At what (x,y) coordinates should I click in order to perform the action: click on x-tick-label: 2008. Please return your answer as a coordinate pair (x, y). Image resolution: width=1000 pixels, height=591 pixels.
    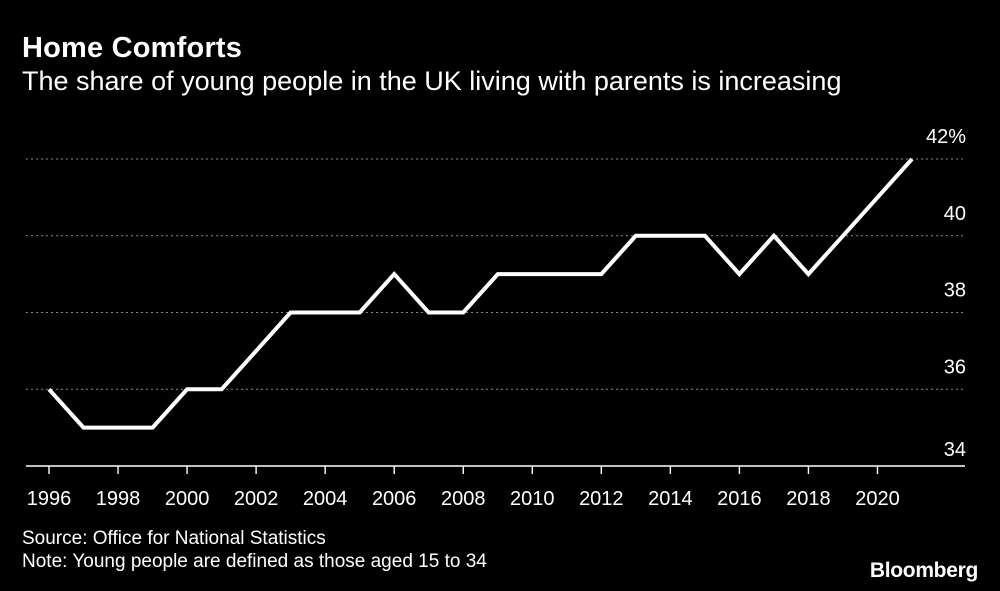
    Looking at the image, I should click on (463, 499).